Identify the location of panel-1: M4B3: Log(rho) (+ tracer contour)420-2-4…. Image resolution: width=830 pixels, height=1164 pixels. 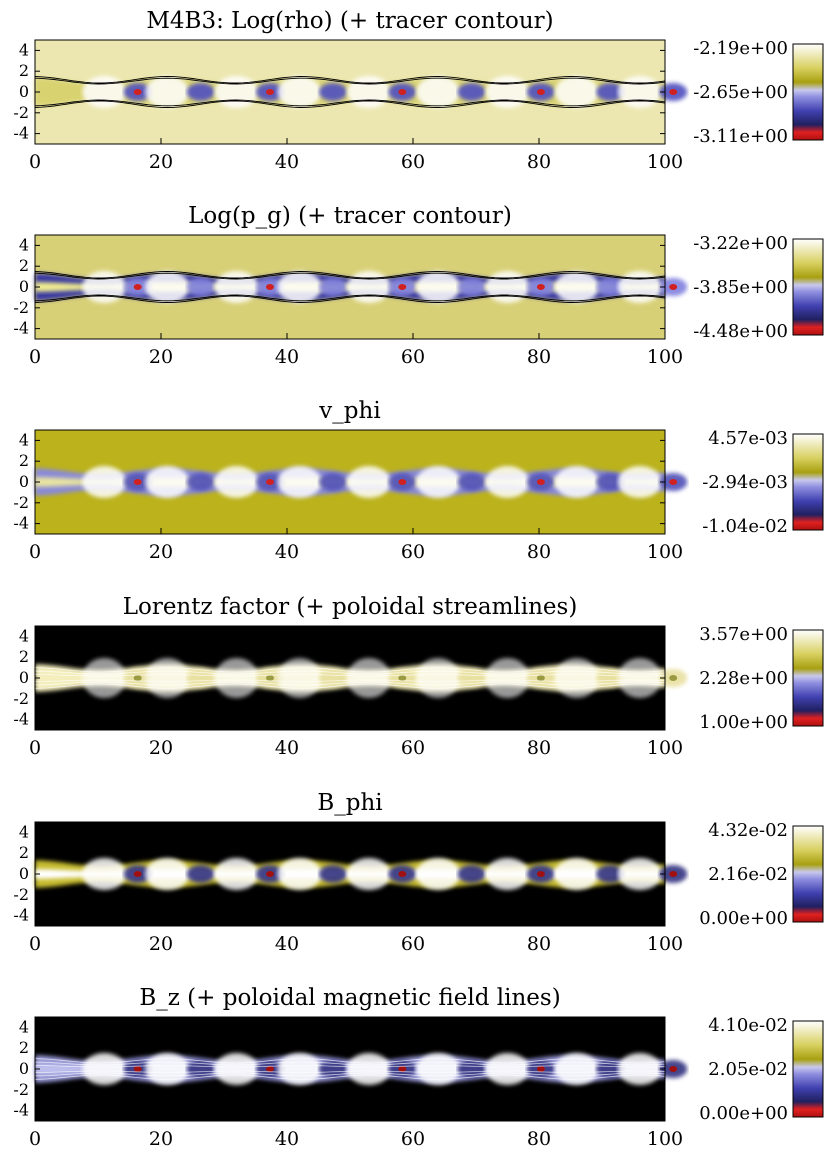
(418, 90).